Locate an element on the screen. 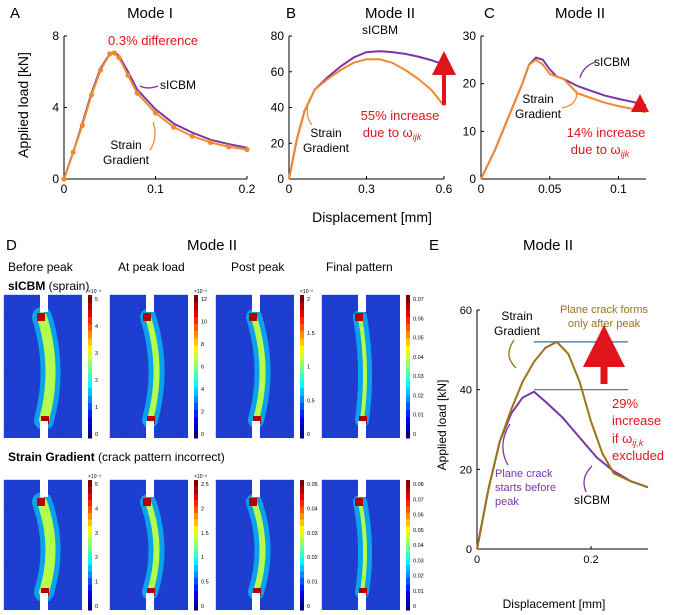 Image resolution: width=673 pixels, height=615 pixels. colorbar-tick-label: 6 is located at coordinates (202, 368).